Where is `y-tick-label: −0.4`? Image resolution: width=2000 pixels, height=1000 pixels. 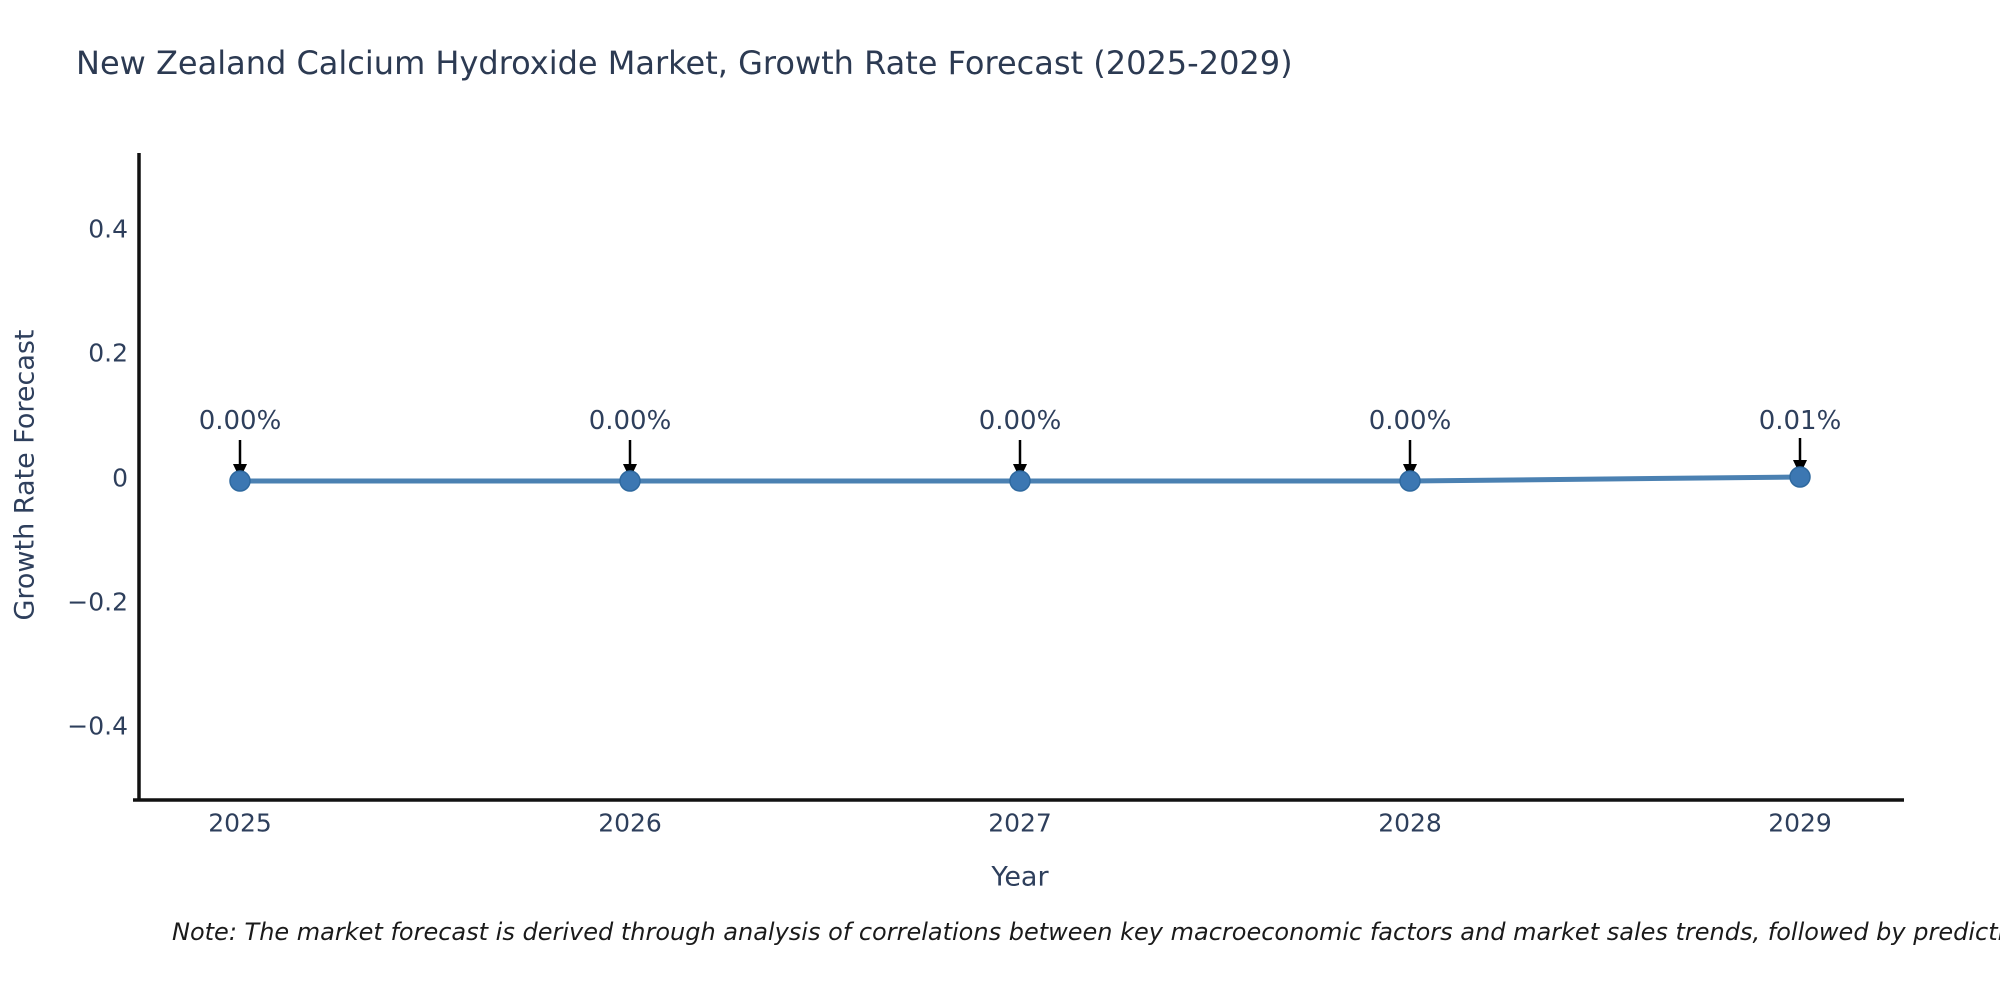 y-tick-label: −0.4 is located at coordinates (97, 726).